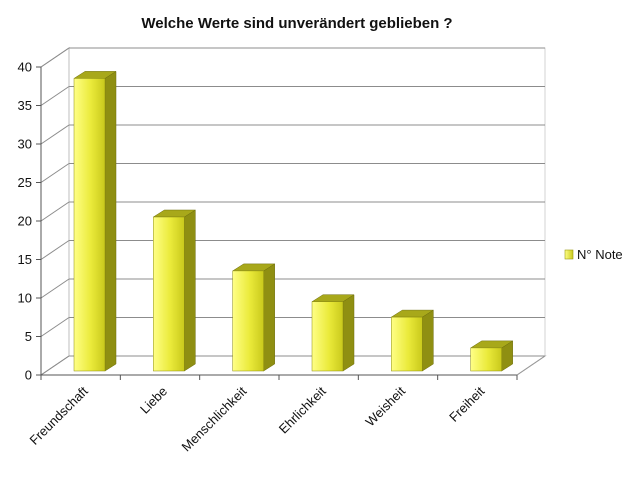 This screenshot has height=479, width=638. What do you see at coordinates (385, 406) in the screenshot?
I see `x-tick-label: Weisheit` at bounding box center [385, 406].